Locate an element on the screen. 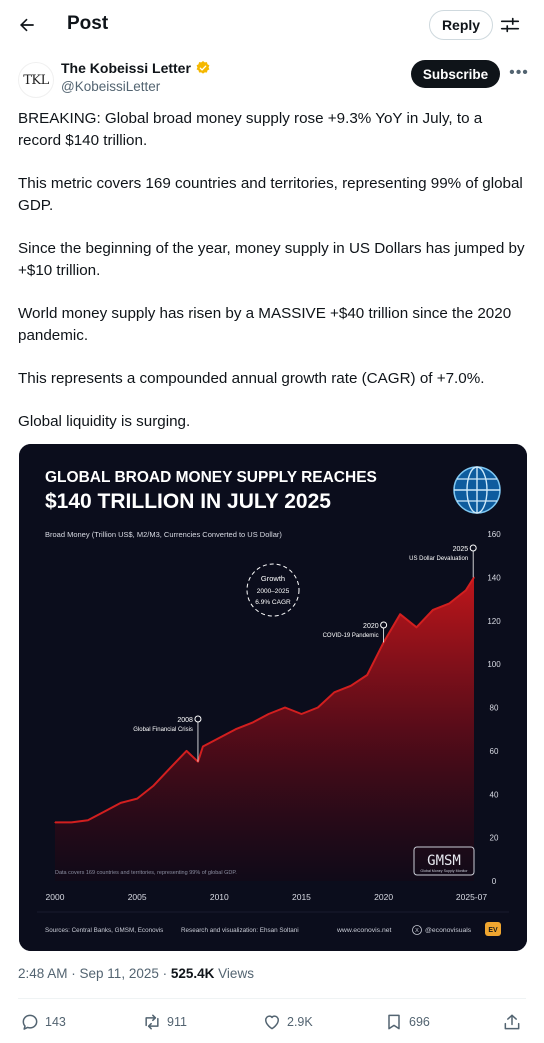 The image size is (544, 1043). y-tick-label: 100 is located at coordinates (494, 664).